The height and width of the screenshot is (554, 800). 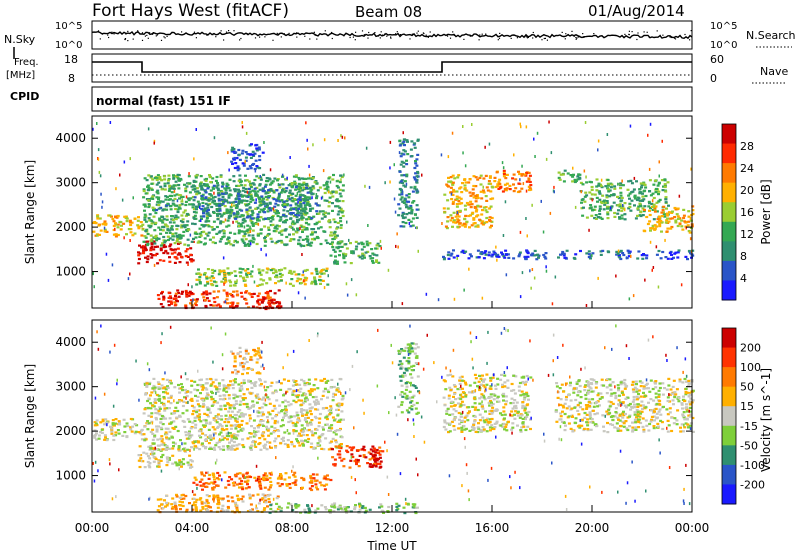 What do you see at coordinates (747, 190) in the screenshot?
I see `power-colorbar-tick: 20` at bounding box center [747, 190].